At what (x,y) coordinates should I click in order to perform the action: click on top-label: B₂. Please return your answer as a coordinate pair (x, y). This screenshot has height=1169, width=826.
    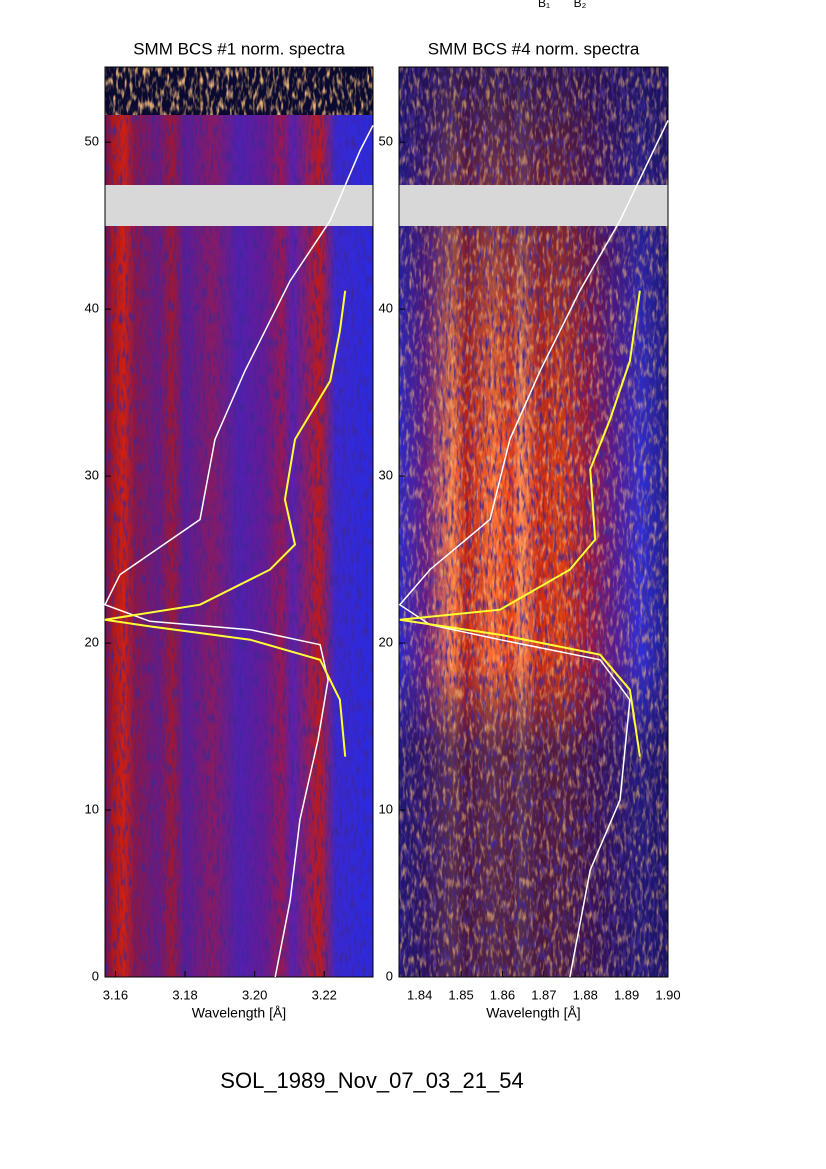
    Looking at the image, I should click on (580, 5).